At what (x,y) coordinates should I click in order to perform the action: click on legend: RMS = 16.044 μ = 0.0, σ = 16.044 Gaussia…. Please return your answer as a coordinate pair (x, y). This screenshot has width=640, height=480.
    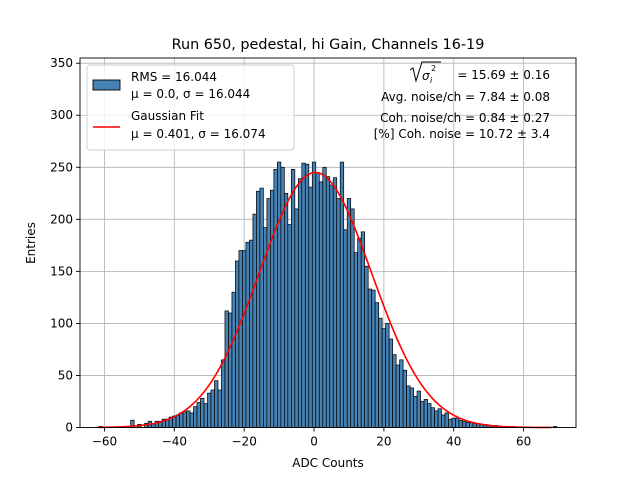
    Looking at the image, I should click on (190, 107).